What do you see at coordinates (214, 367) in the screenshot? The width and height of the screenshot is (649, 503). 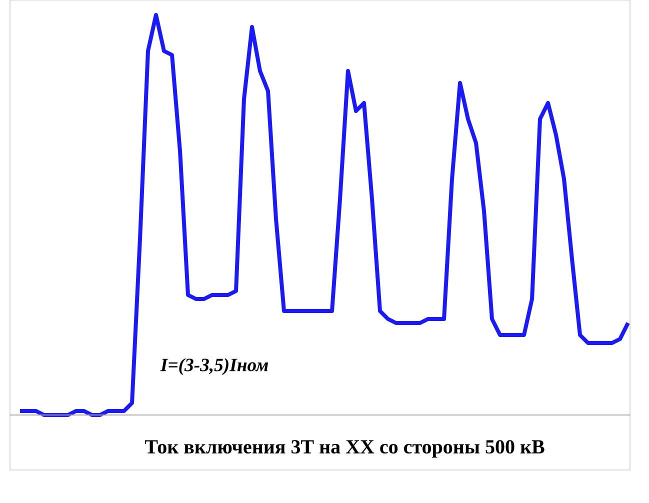 I see `annotation: I=(3-3,5)Iном` at bounding box center [214, 367].